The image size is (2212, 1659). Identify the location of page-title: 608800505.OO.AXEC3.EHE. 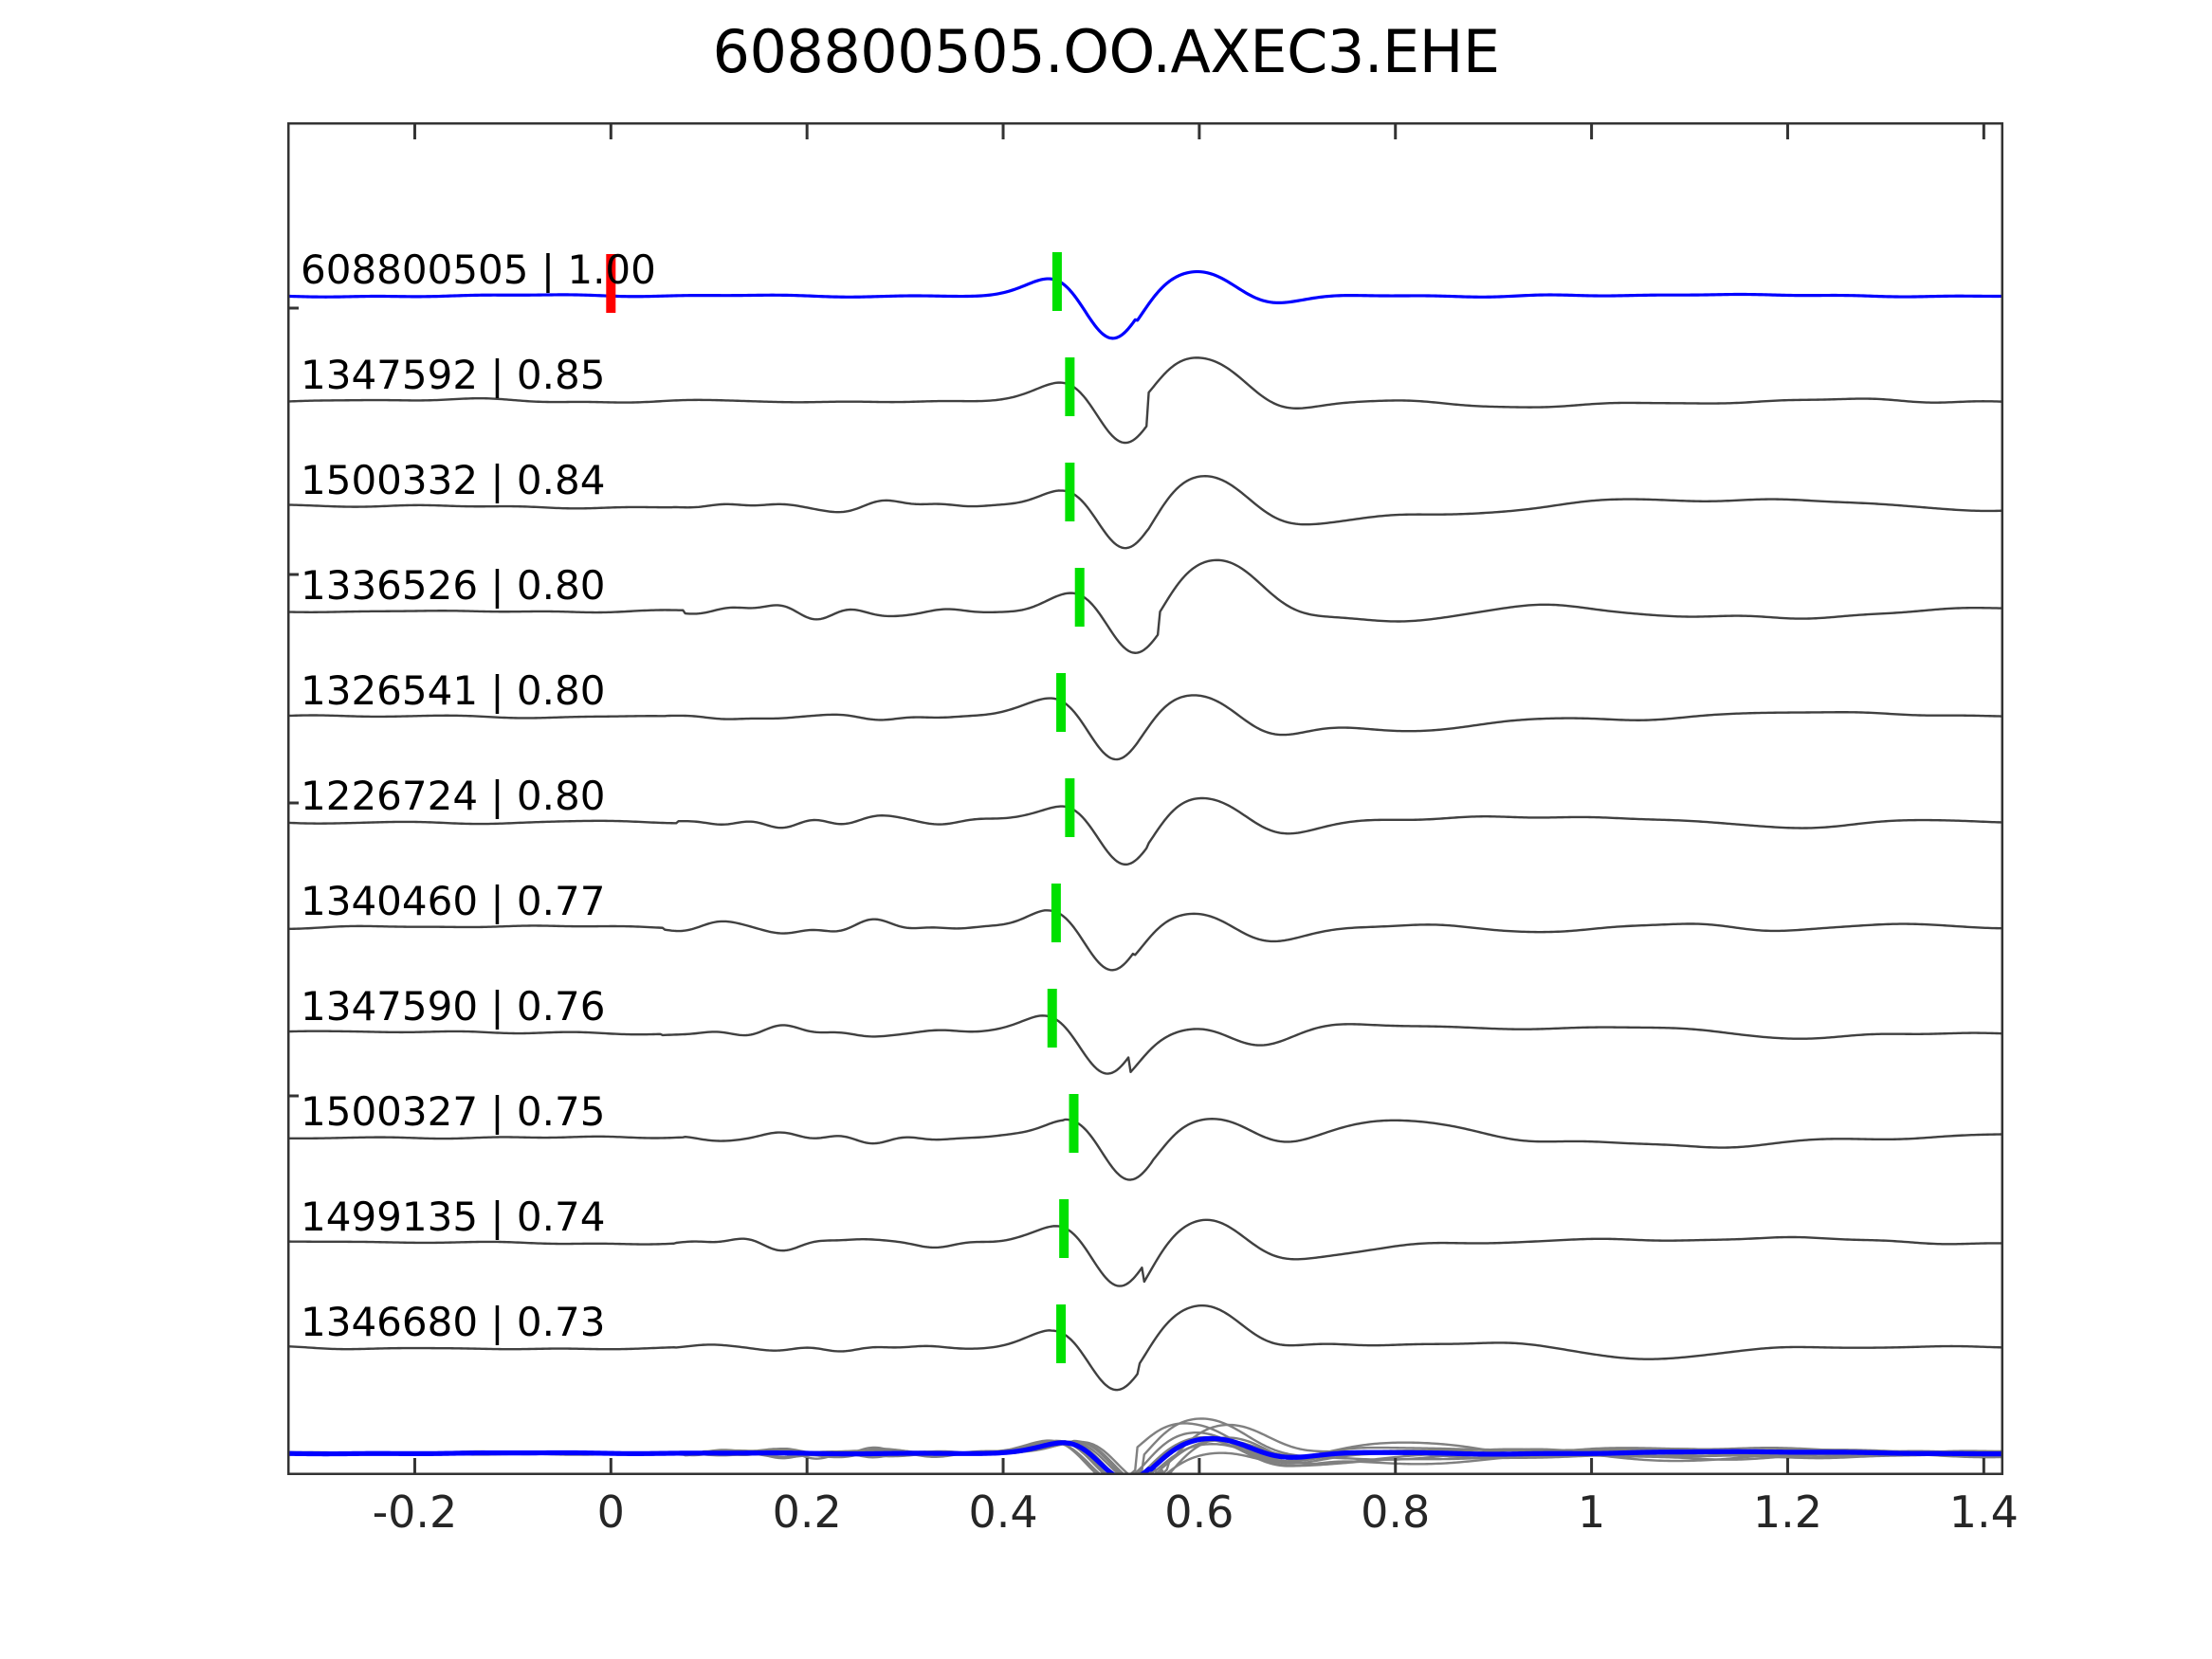
(1106, 51).